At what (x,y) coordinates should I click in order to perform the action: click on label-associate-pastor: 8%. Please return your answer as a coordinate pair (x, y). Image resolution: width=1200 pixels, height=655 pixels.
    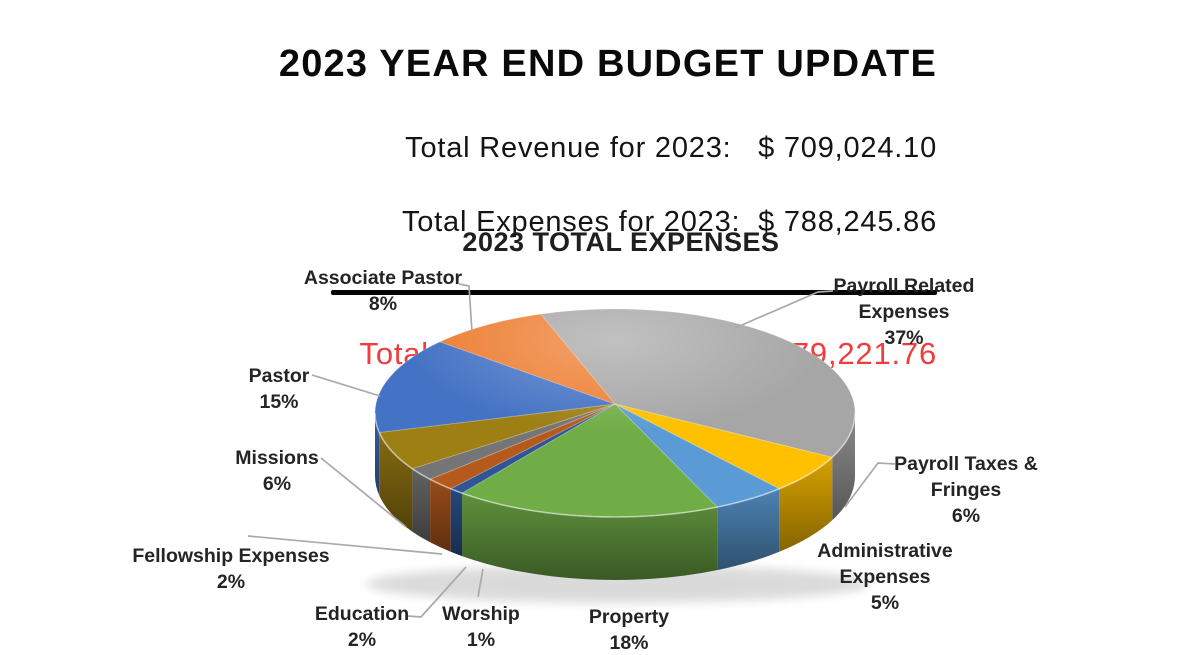
    Looking at the image, I should click on (383, 304).